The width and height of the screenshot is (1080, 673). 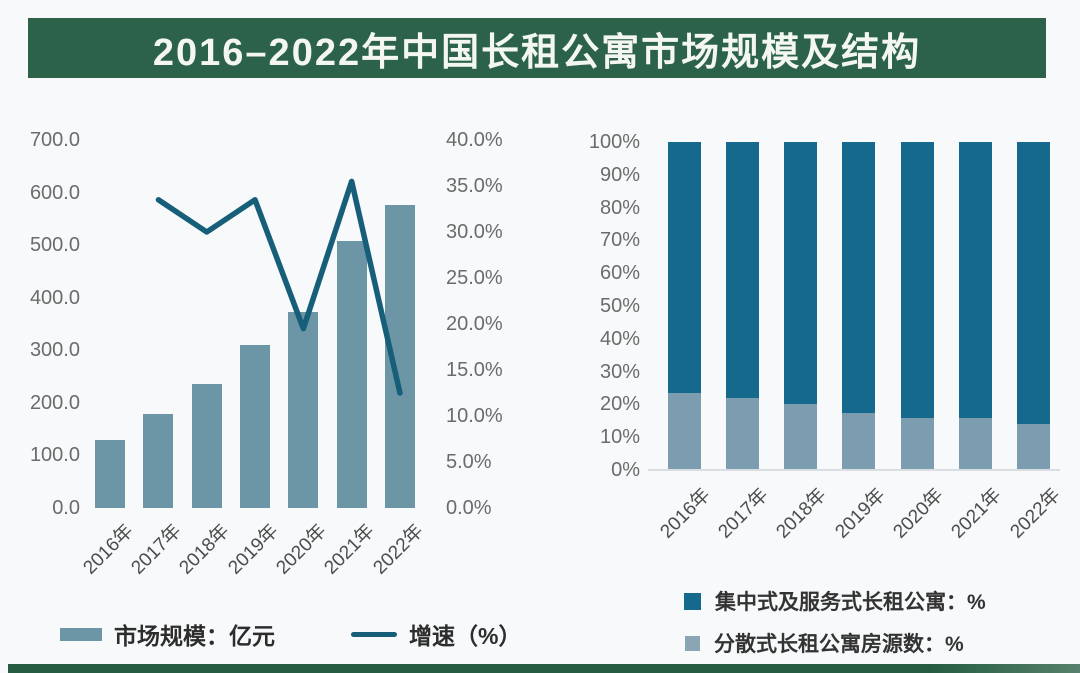 What do you see at coordinates (619, 240) in the screenshot?
I see `stacked-y-tick: 70%` at bounding box center [619, 240].